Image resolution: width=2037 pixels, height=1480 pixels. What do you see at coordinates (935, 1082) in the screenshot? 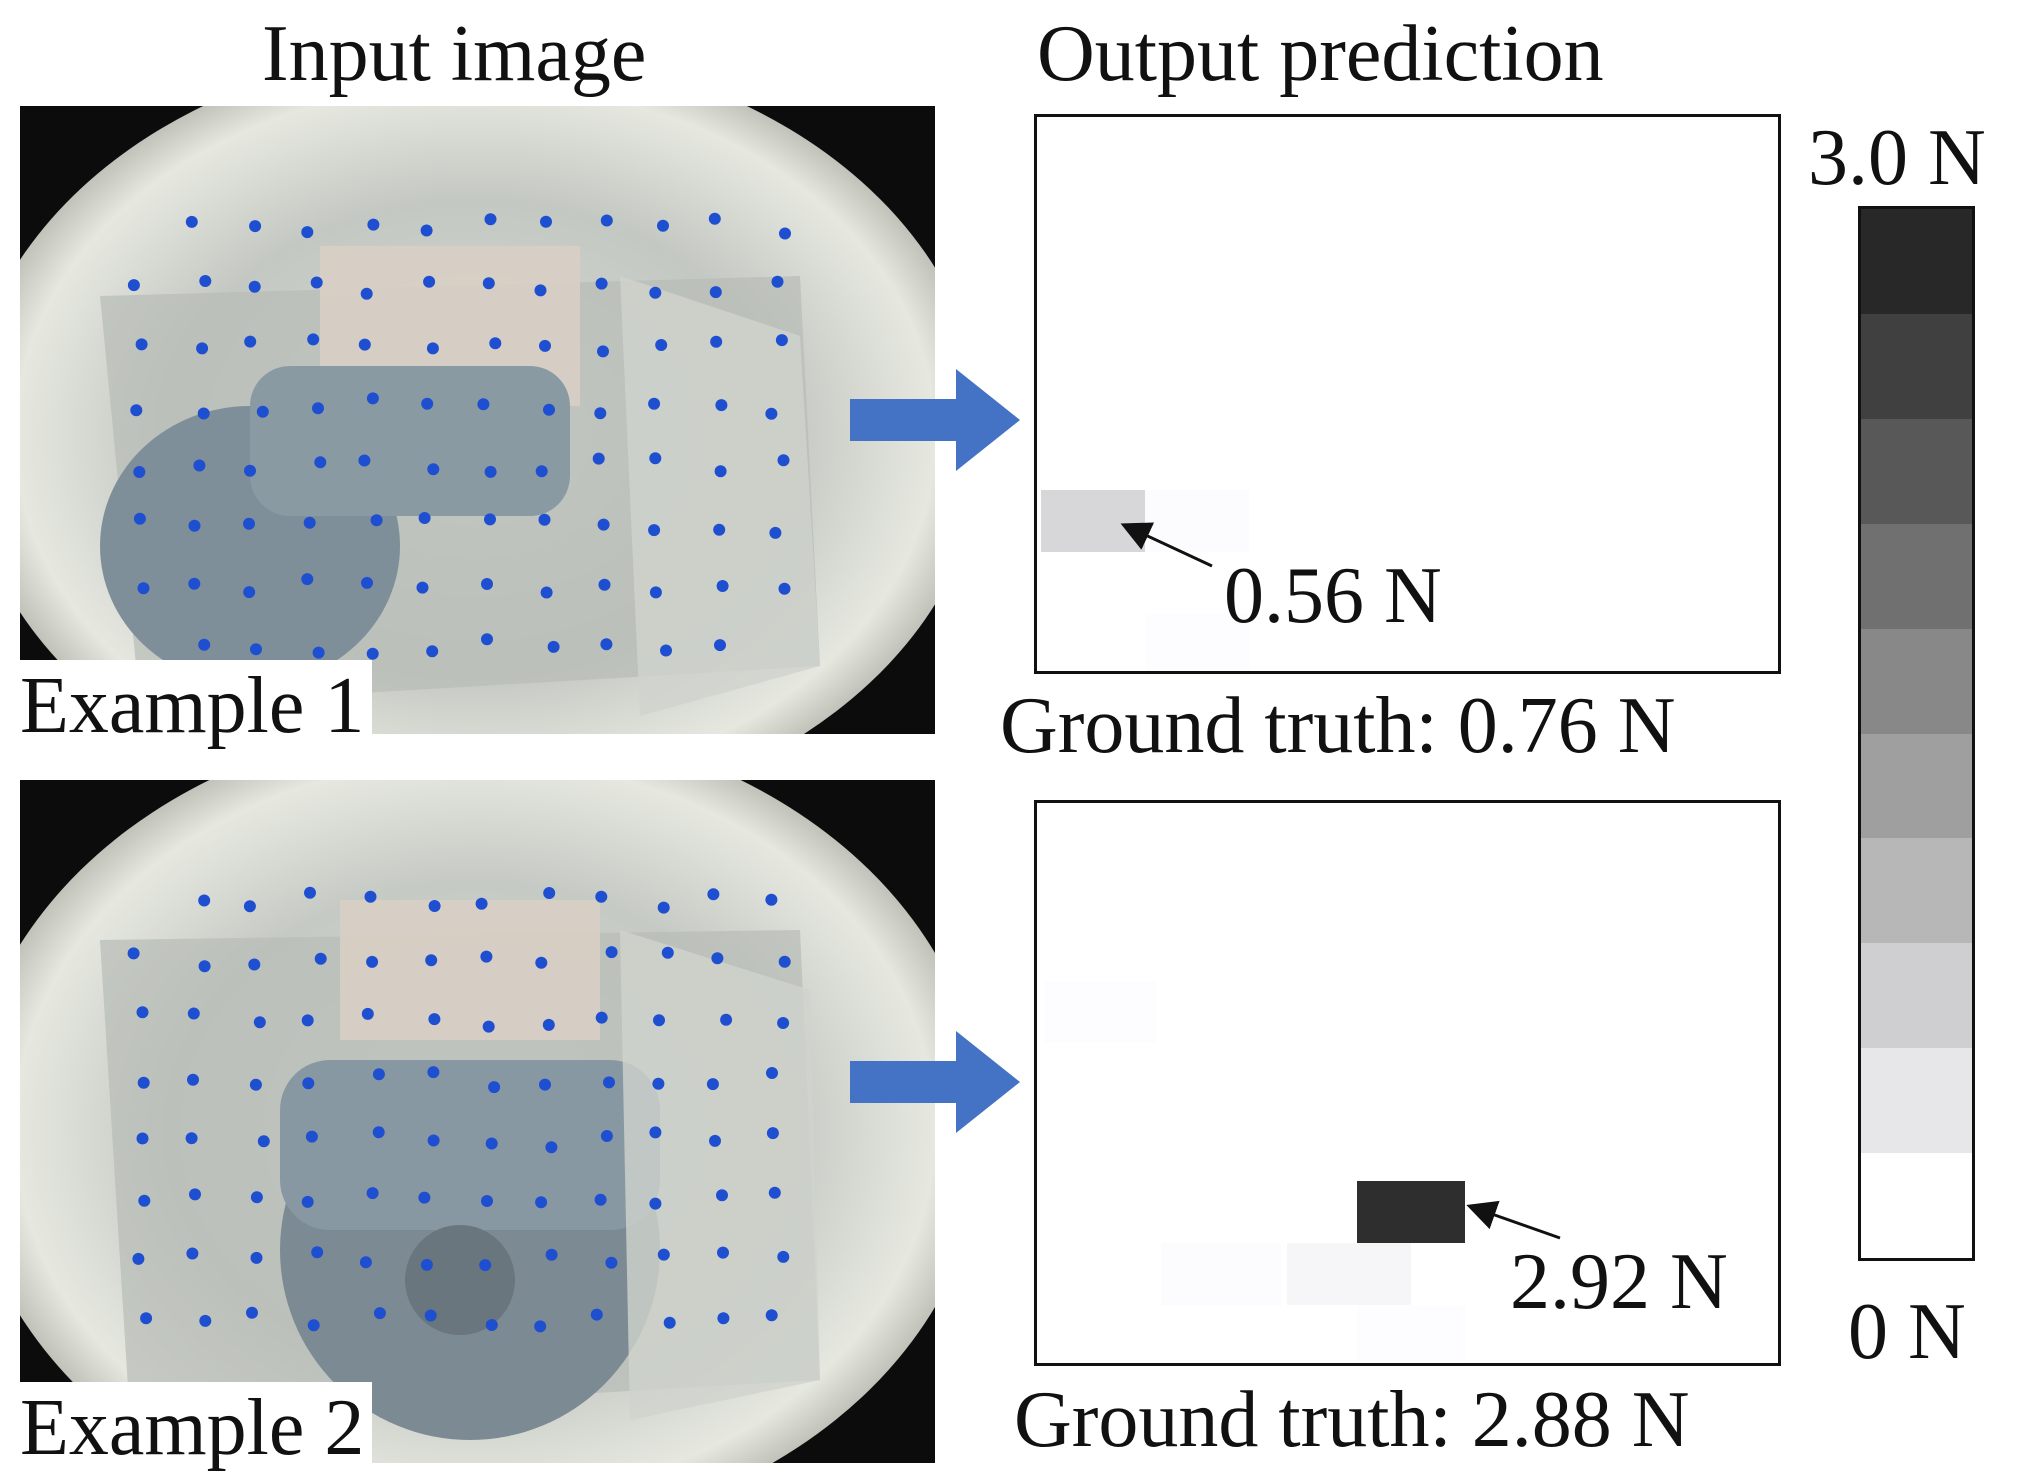
I see `example-2-flow-arrow` at bounding box center [935, 1082].